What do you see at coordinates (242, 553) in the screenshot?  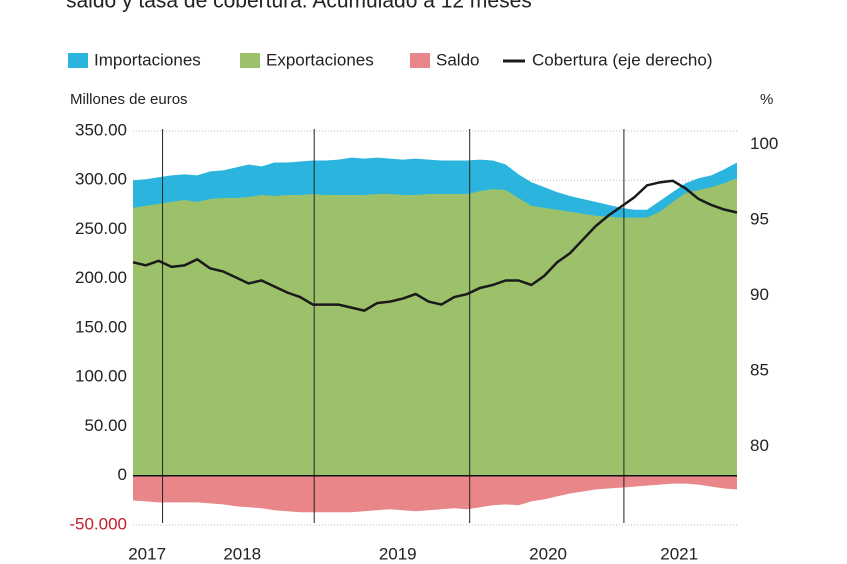 I see `x-tick-label: 2018` at bounding box center [242, 553].